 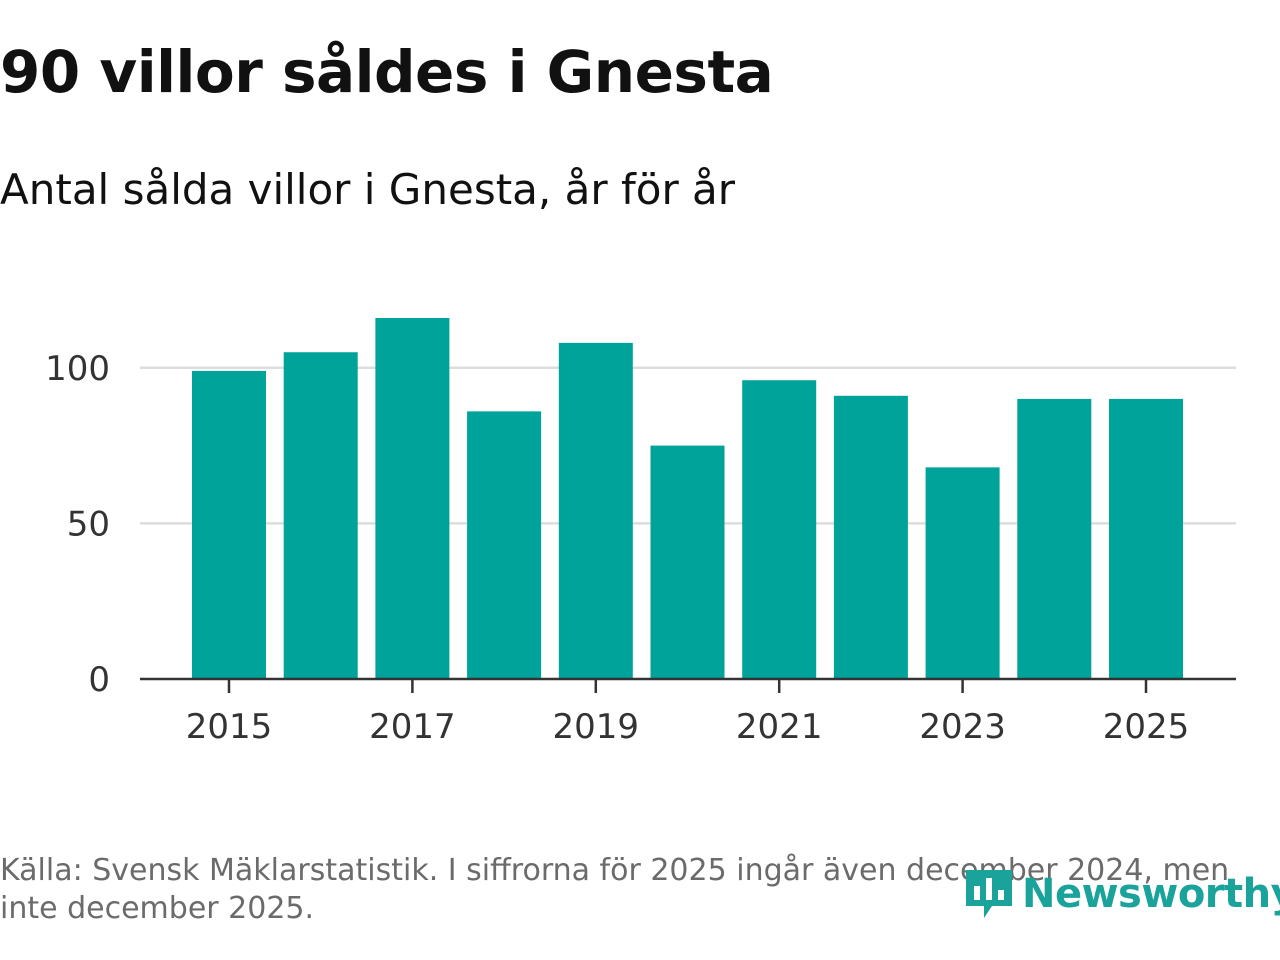 I want to click on x-tick-label: 2019, so click(x=596, y=727).